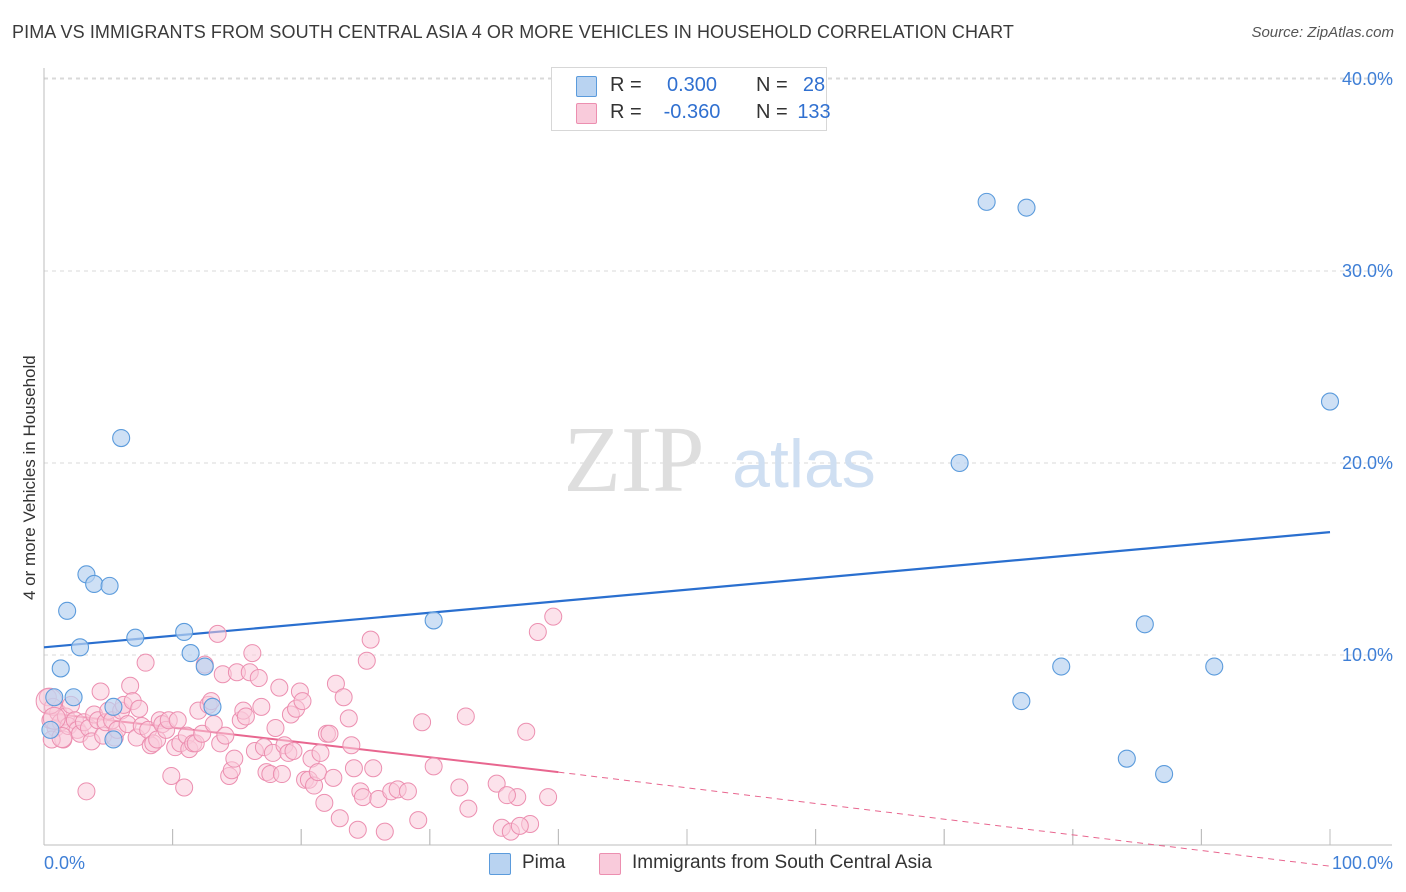  Describe the element at coordinates (687, 590) in the screenshot. I see `pima-trend-line` at that location.